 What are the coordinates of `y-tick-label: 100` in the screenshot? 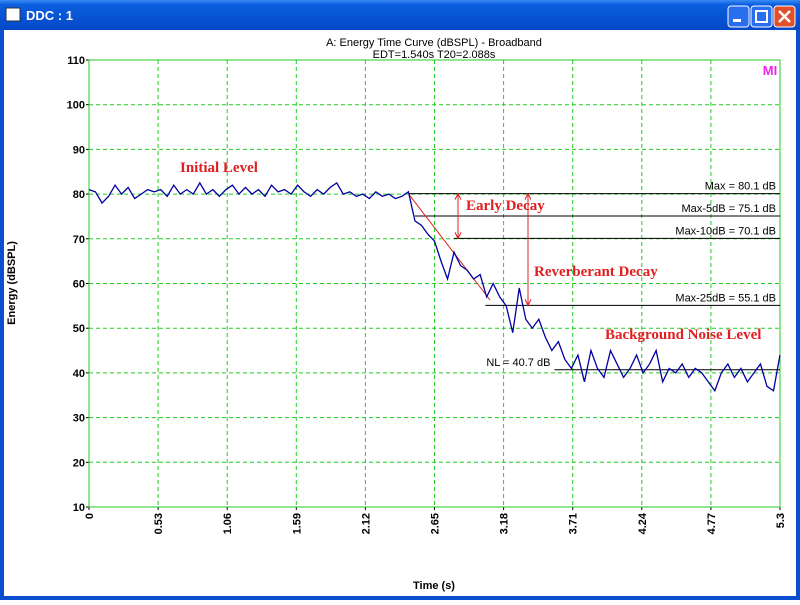 It's located at (76, 106).